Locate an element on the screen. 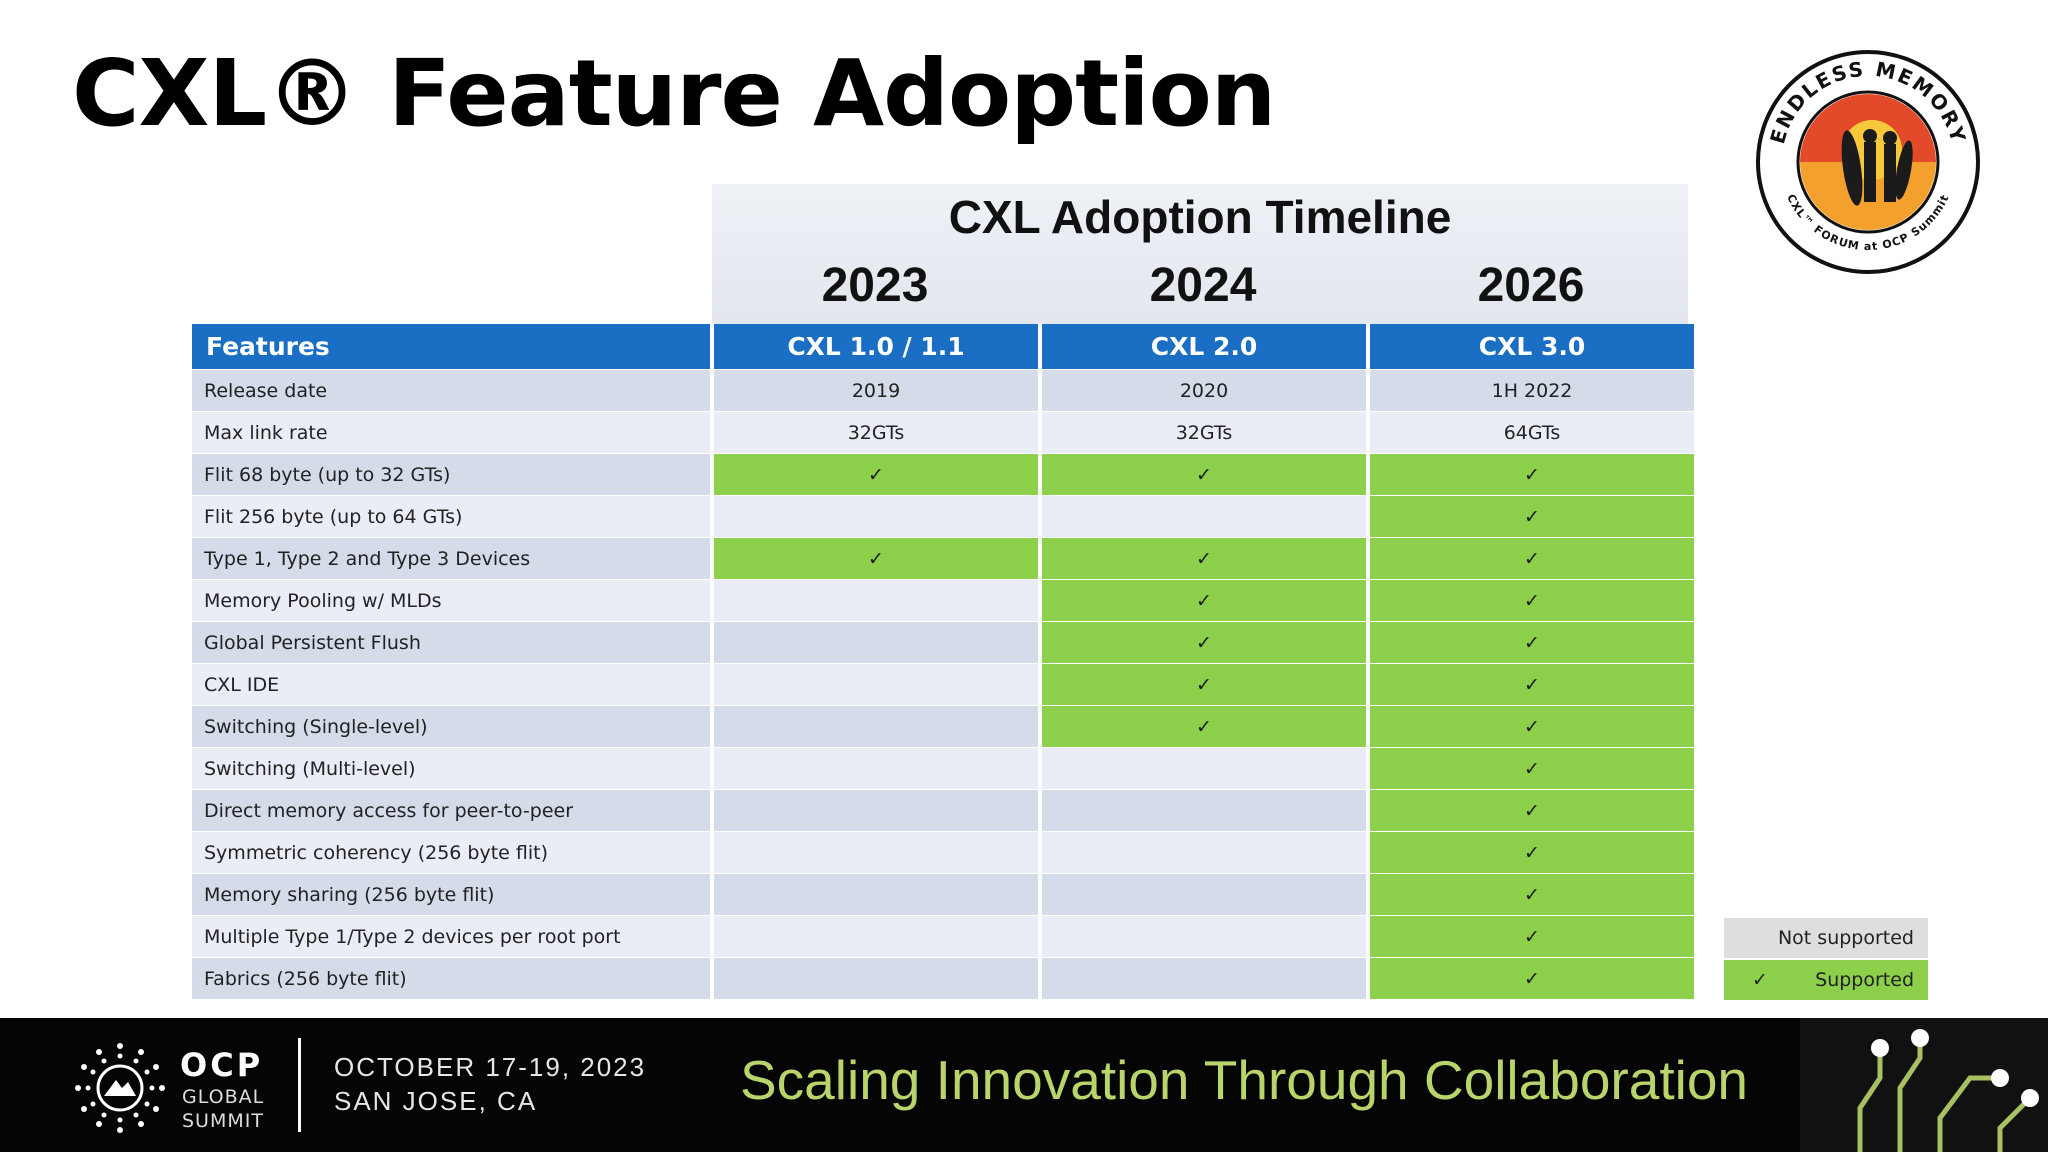  table-cell: 2019 is located at coordinates (876, 391).